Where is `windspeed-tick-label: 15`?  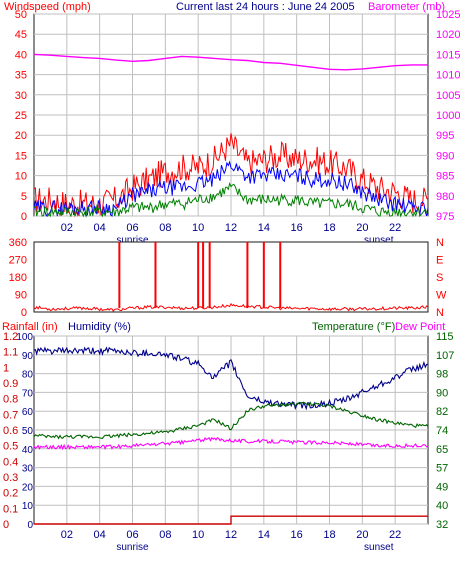
windspeed-tick-label: 15 is located at coordinates (21, 156).